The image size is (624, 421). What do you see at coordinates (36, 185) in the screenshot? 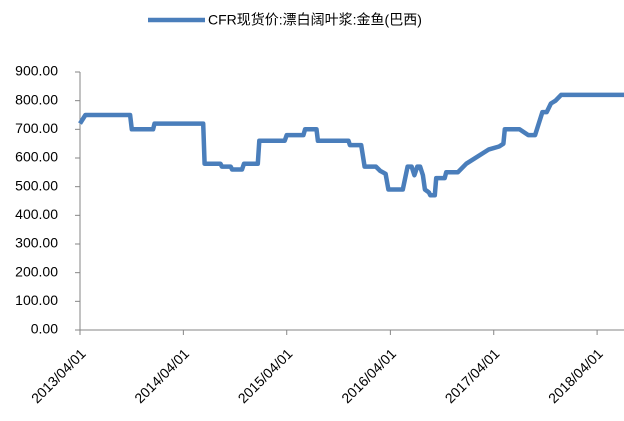
I see `y-tick-label: 500.00` at bounding box center [36, 185].